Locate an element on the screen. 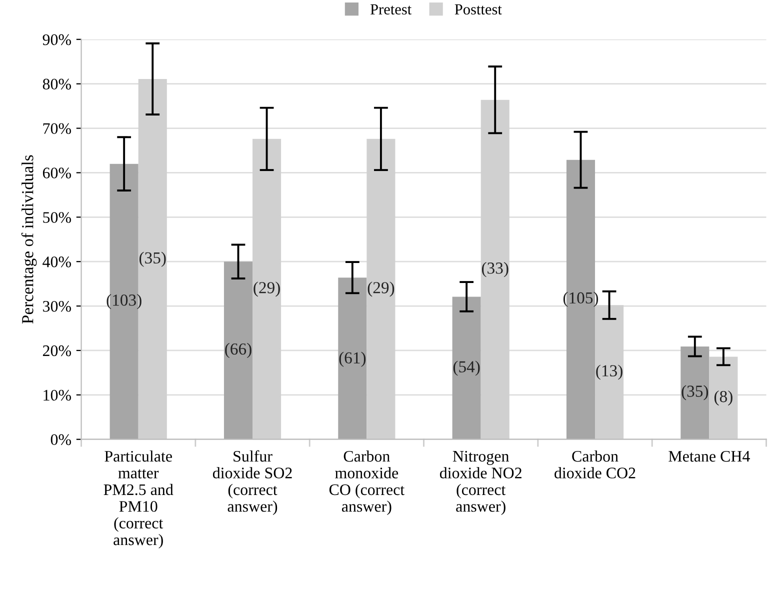 The image size is (774, 606). y-tick-label: 40% is located at coordinates (57, 262).